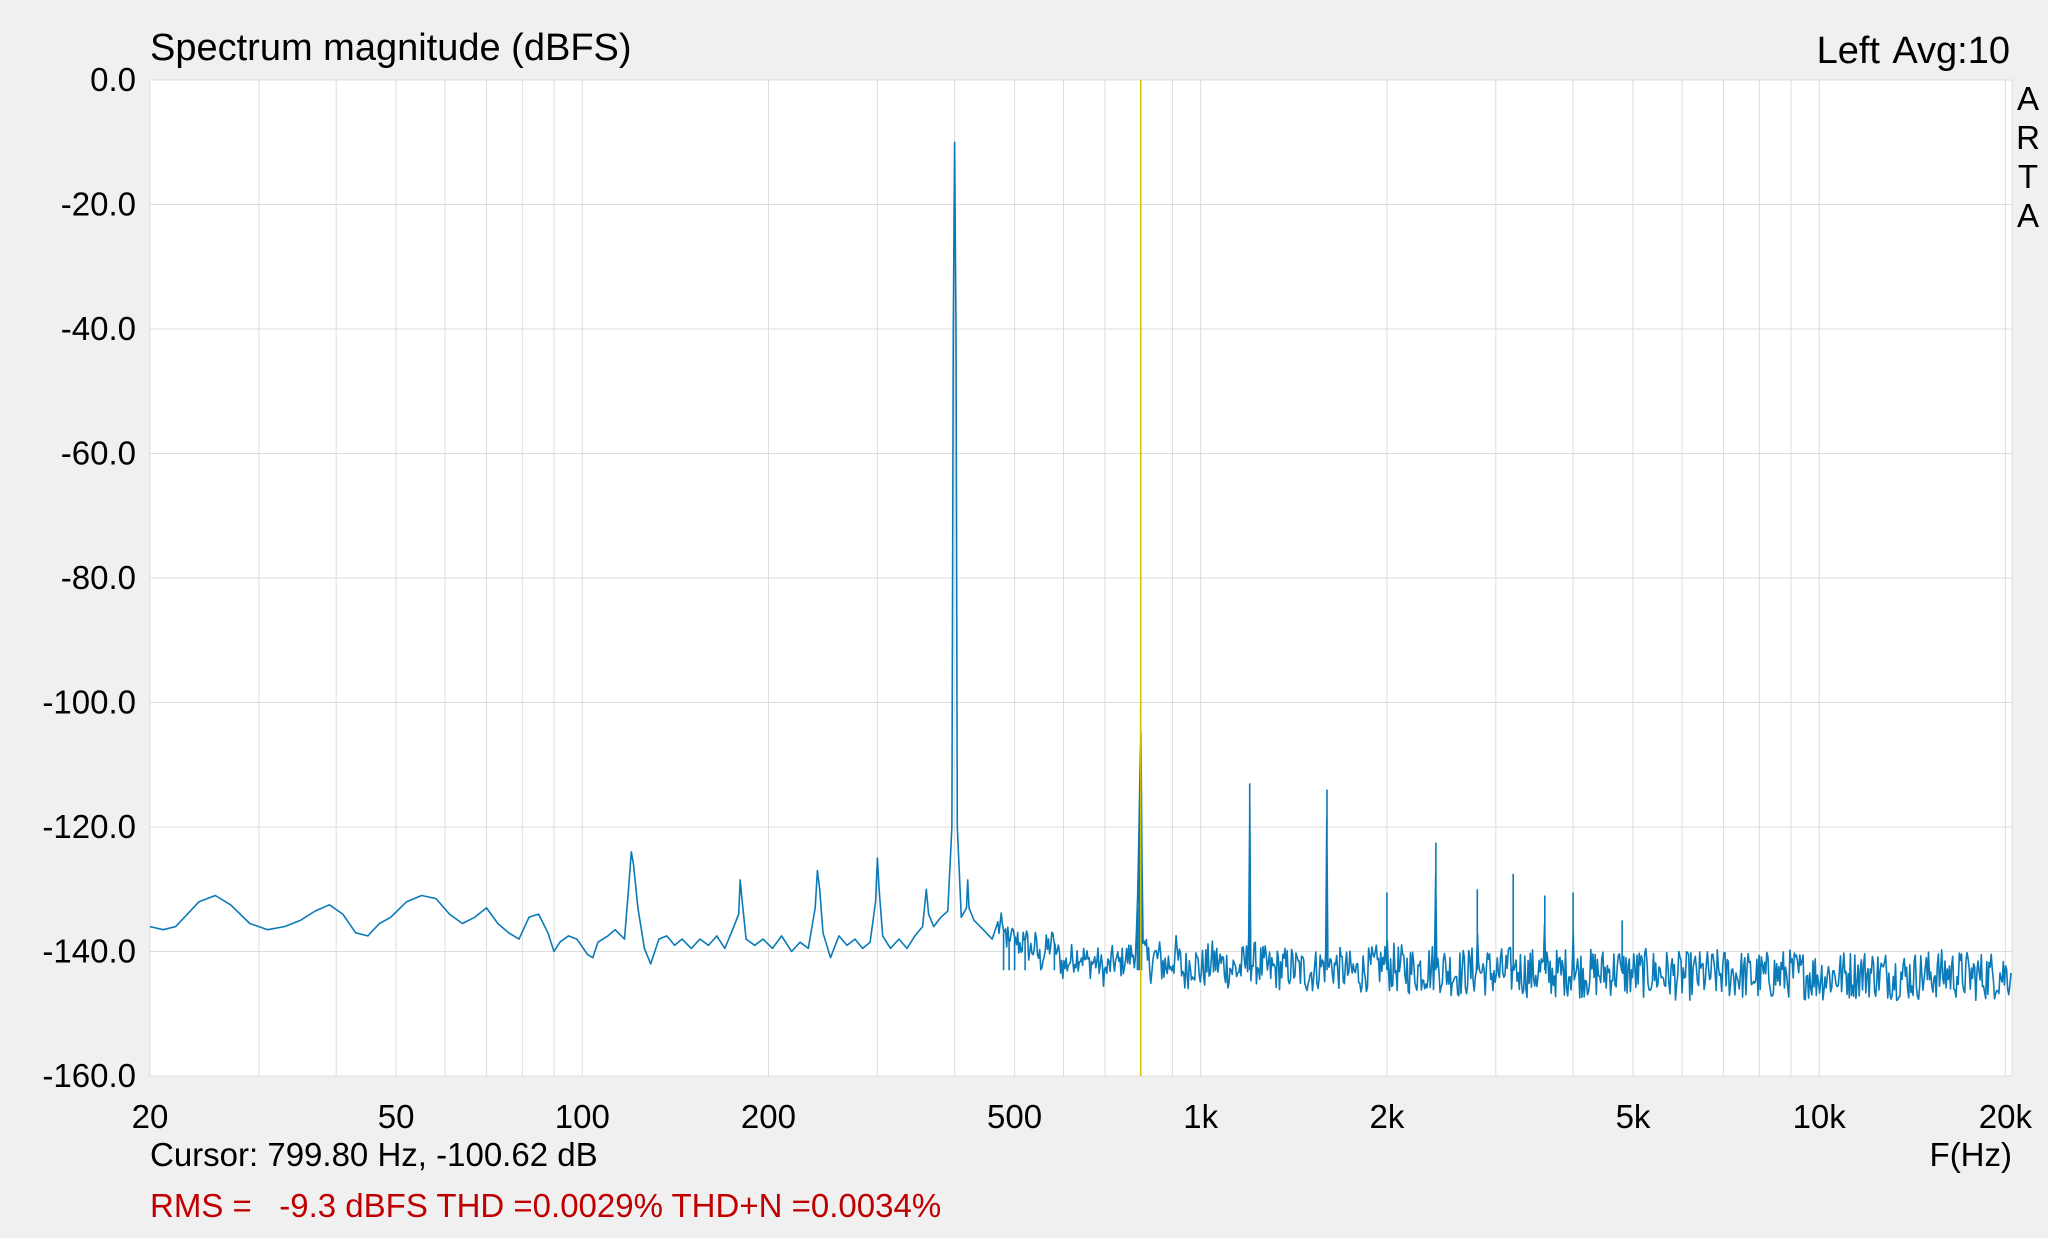 The image size is (2048, 1238). I want to click on averaging-label: Avg:10, so click(1951, 51).